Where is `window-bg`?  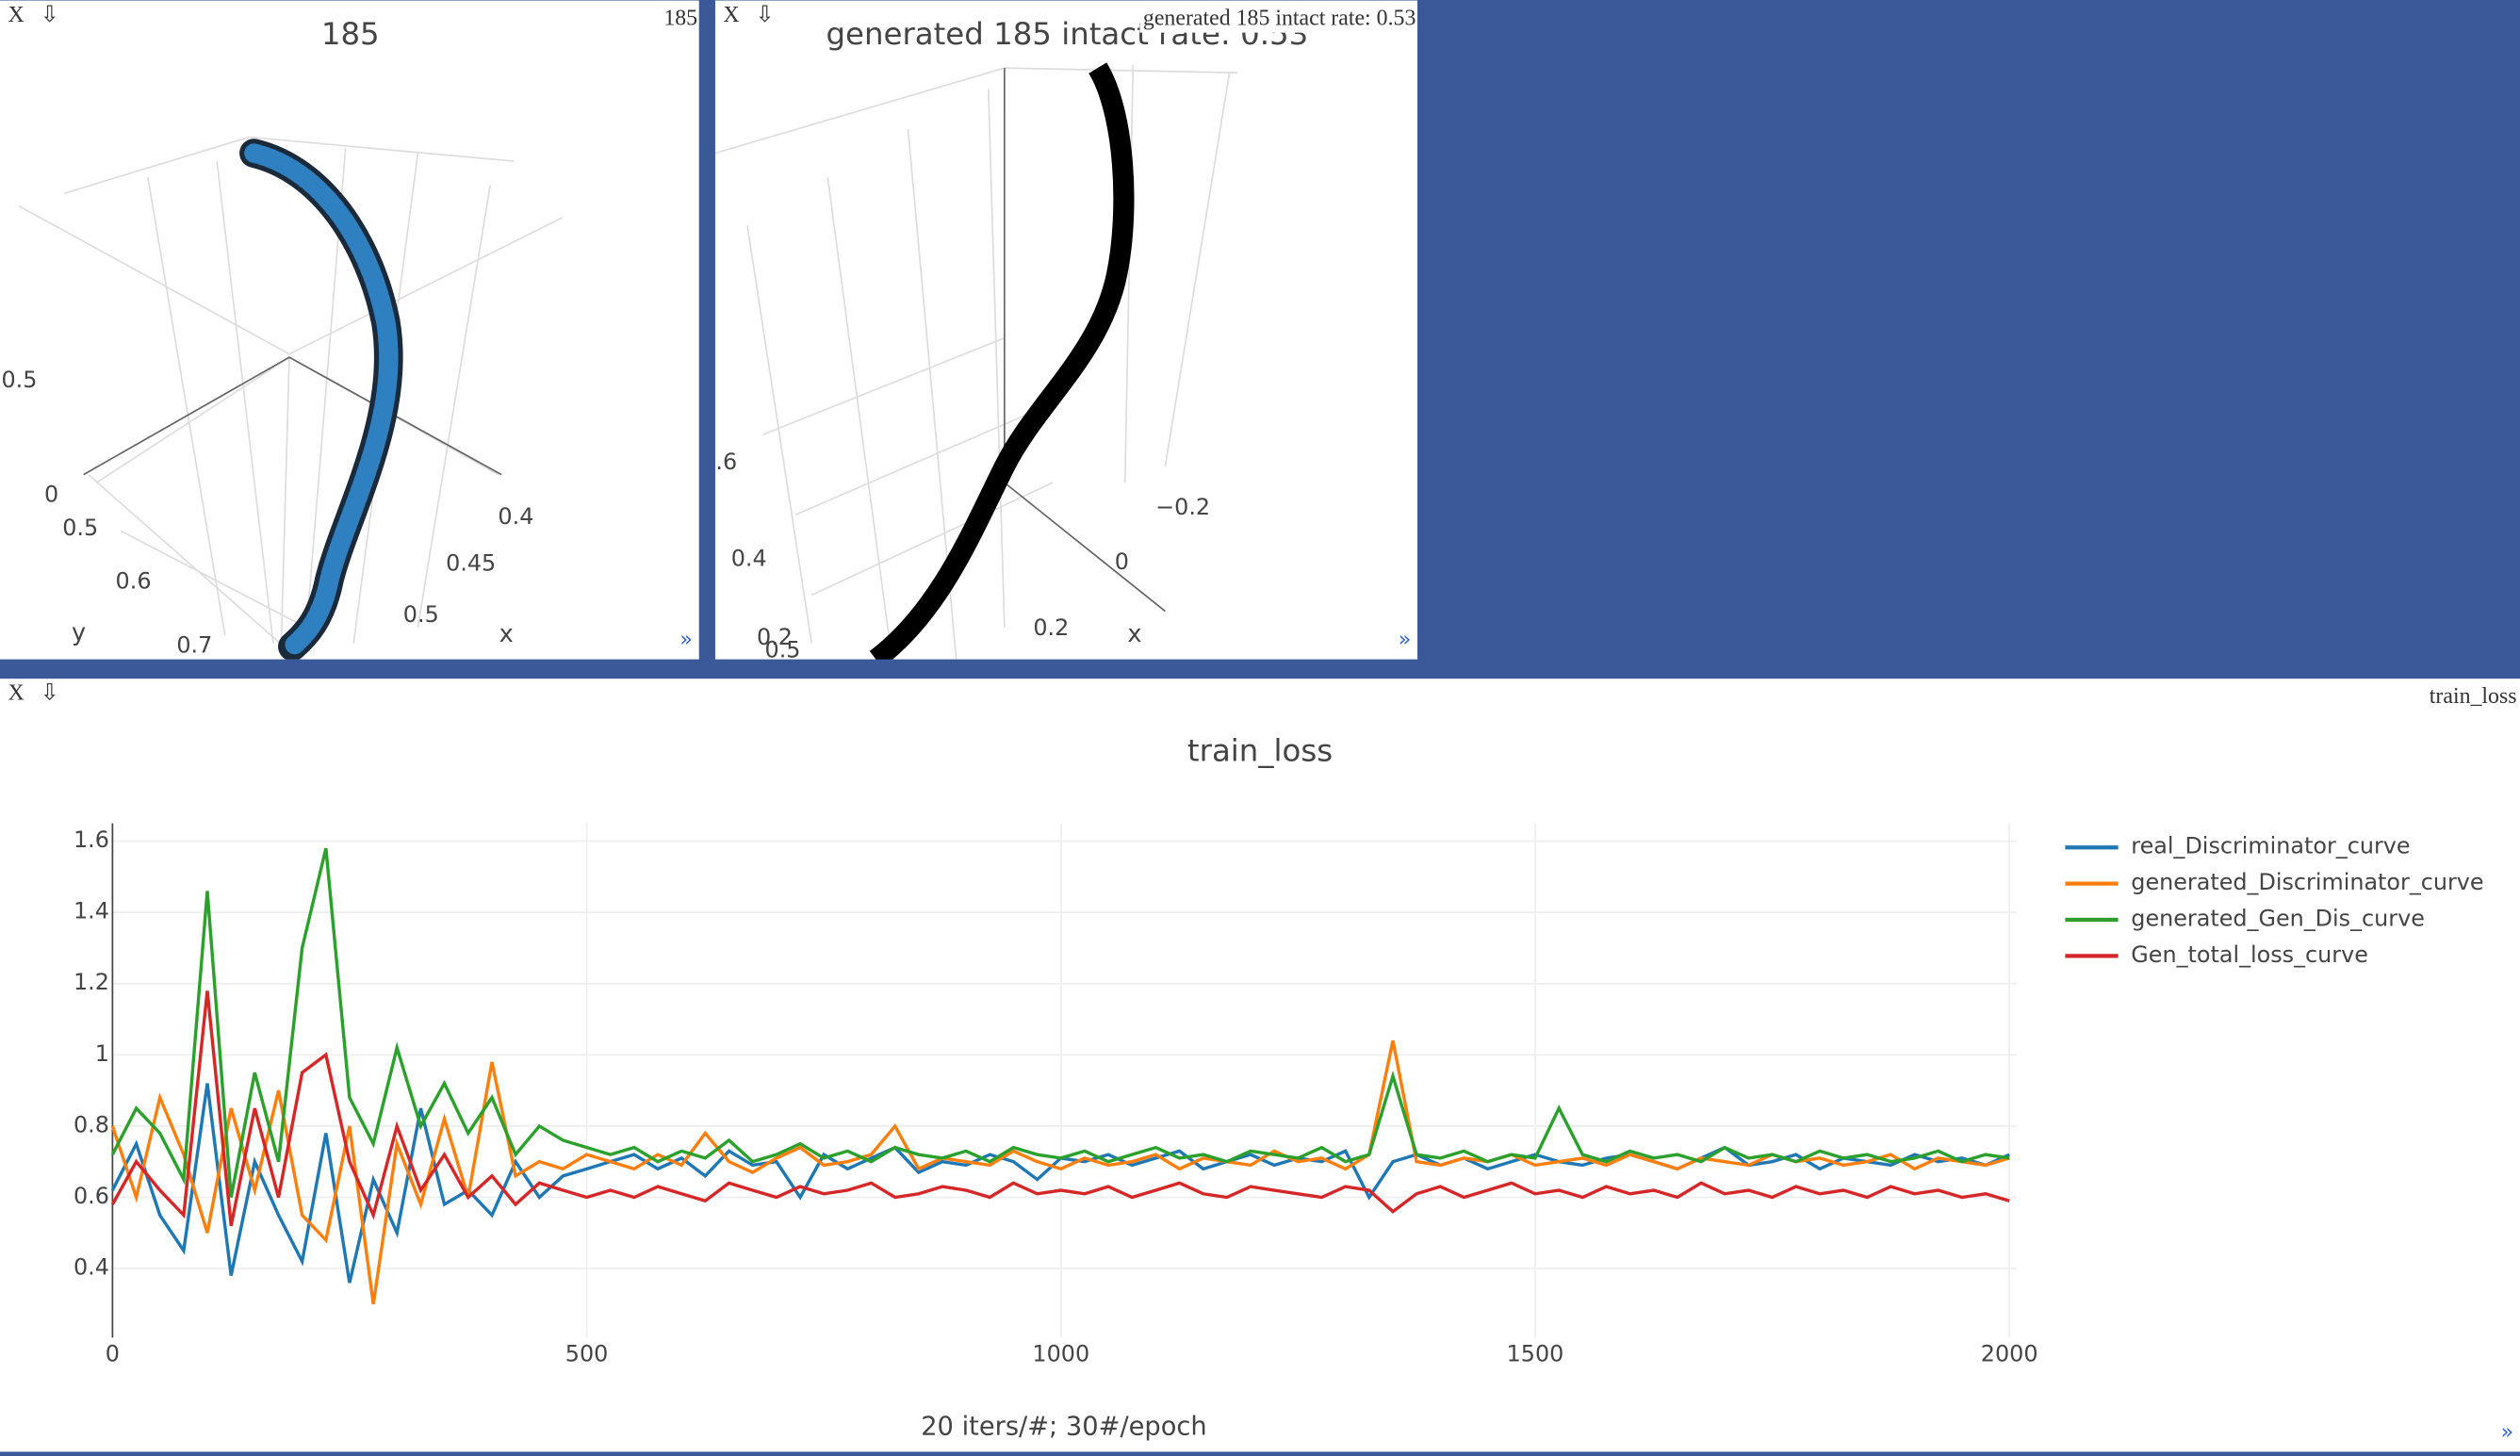
window-bg is located at coordinates (1066, 330).